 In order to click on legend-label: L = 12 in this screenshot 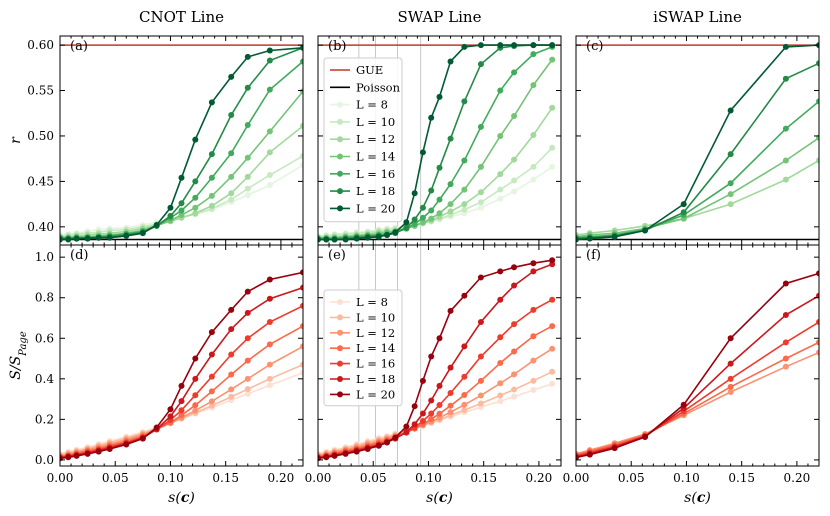, I will do `click(375, 333)`.